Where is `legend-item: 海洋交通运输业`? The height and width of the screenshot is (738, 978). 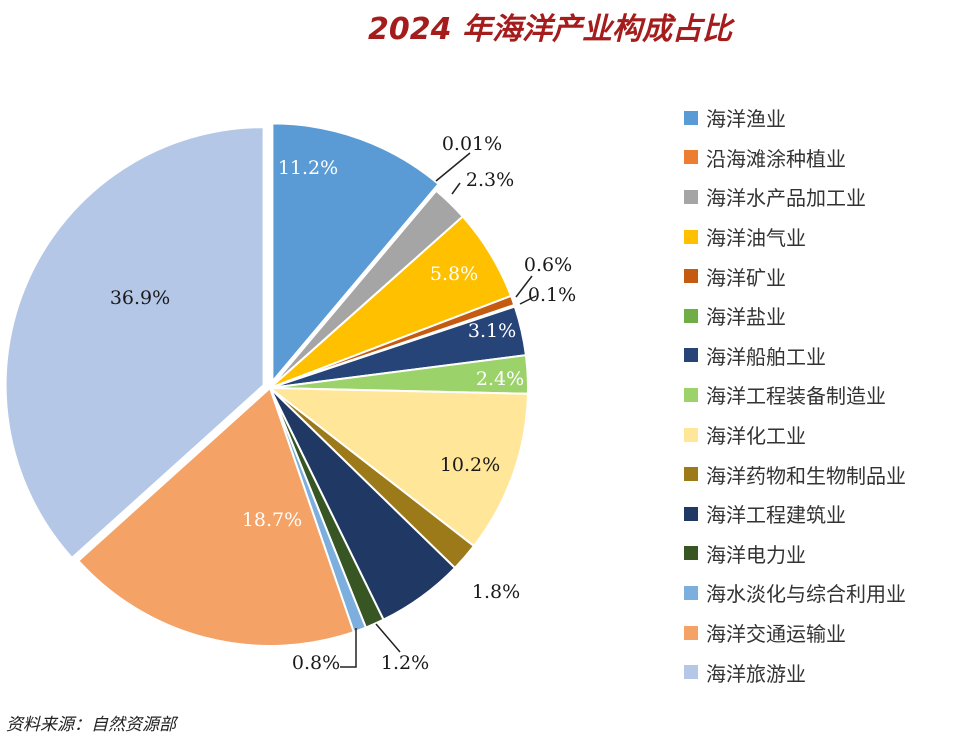 legend-item: 海洋交通运输业 is located at coordinates (795, 633).